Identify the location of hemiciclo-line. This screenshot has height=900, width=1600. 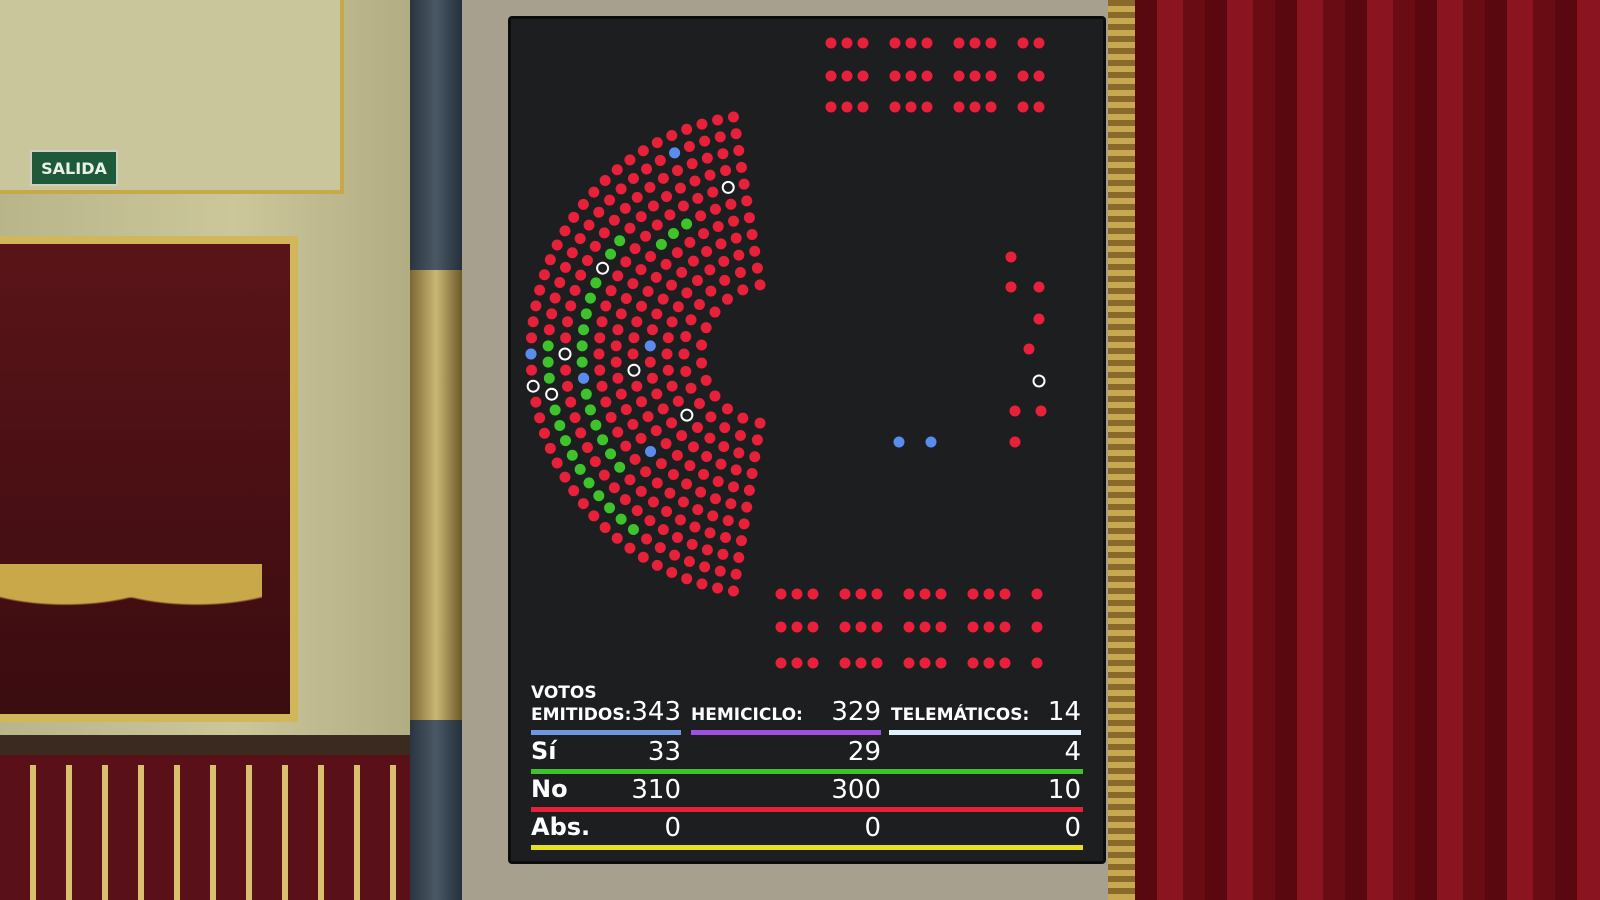
(786, 732).